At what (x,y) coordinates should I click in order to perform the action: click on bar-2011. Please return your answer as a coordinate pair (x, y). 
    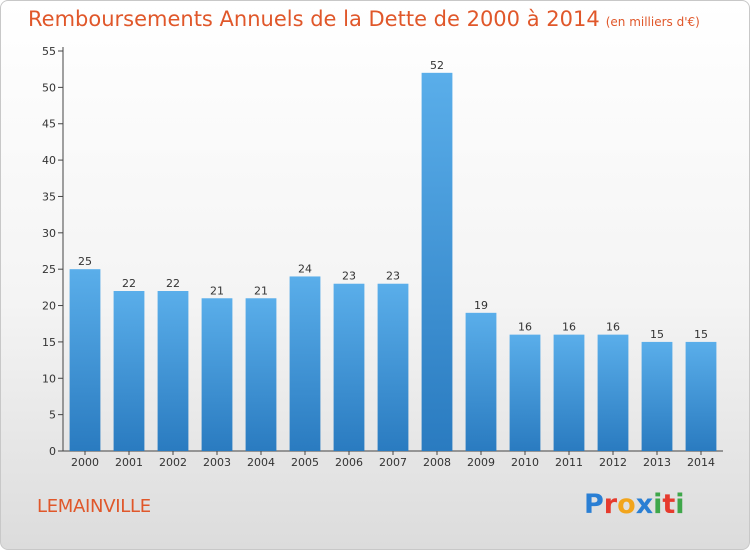
    Looking at the image, I should click on (569, 392).